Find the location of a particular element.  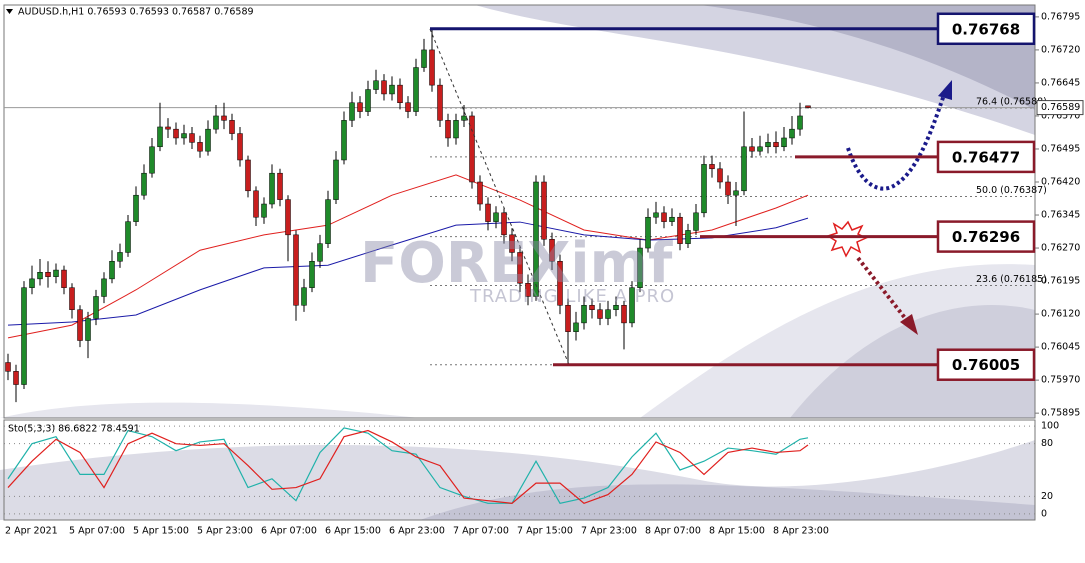

level-label: 0.76768 is located at coordinates (986, 29).